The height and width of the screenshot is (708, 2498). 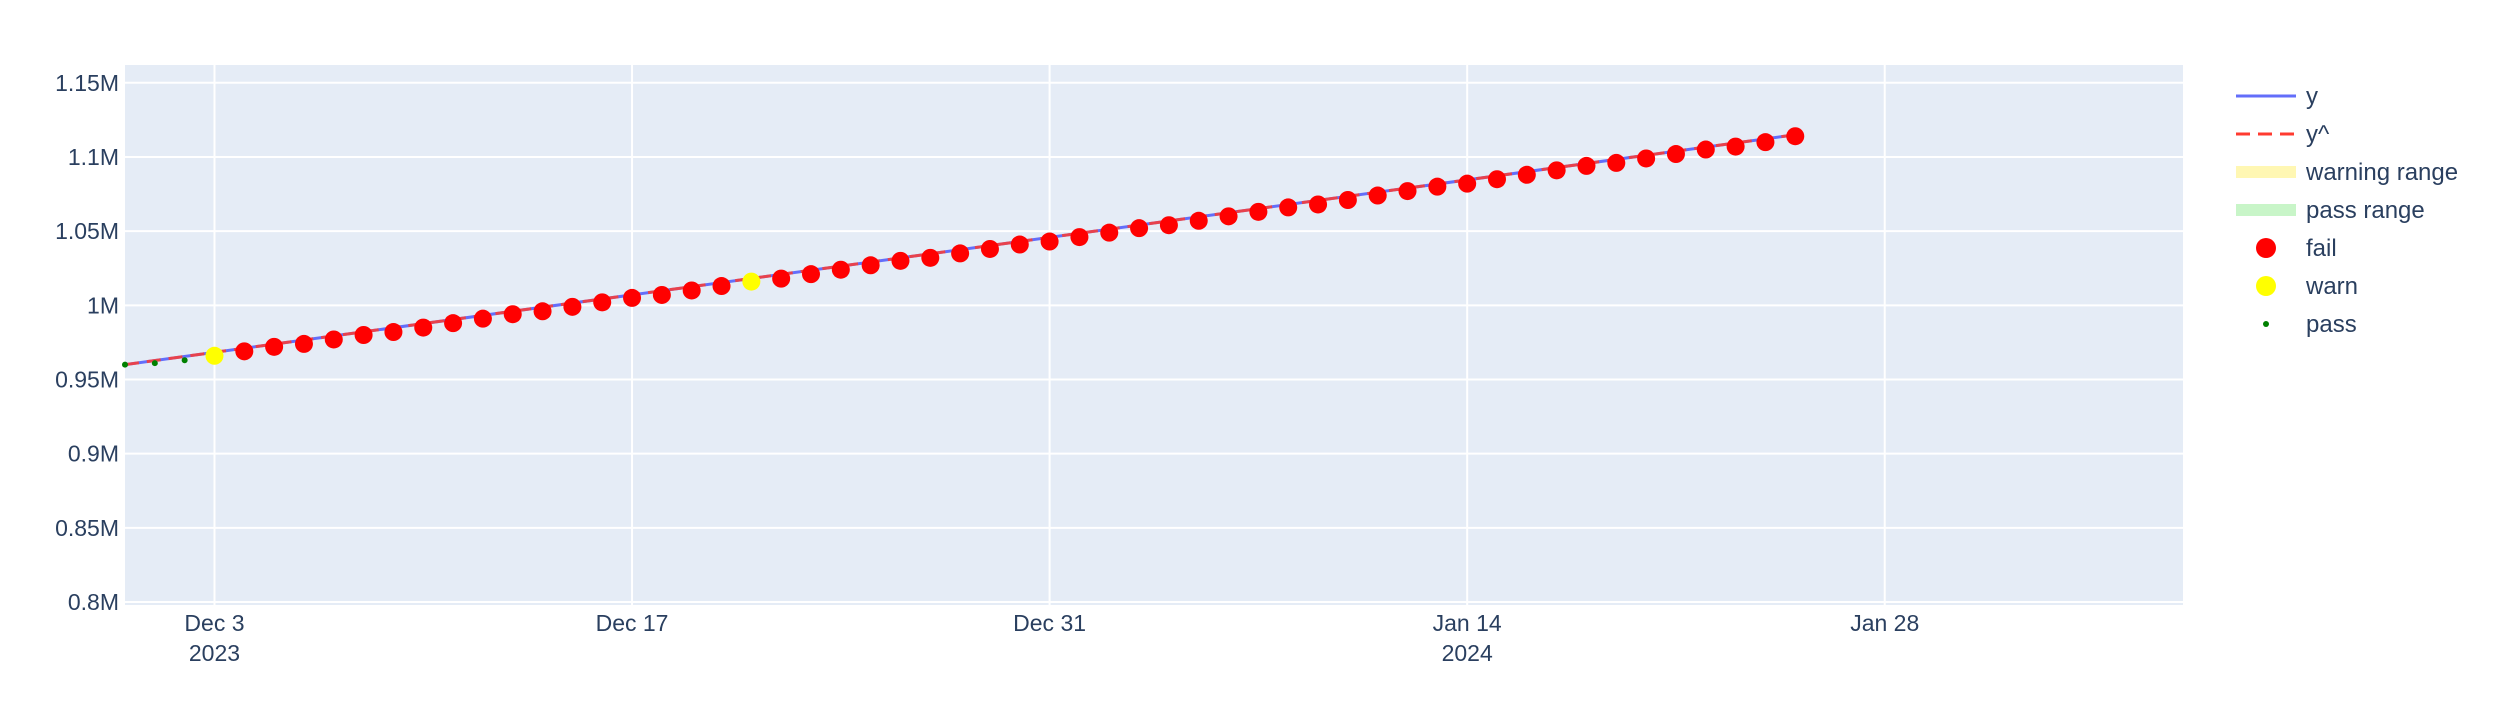 I want to click on legend-item: y, so click(x=2277, y=96).